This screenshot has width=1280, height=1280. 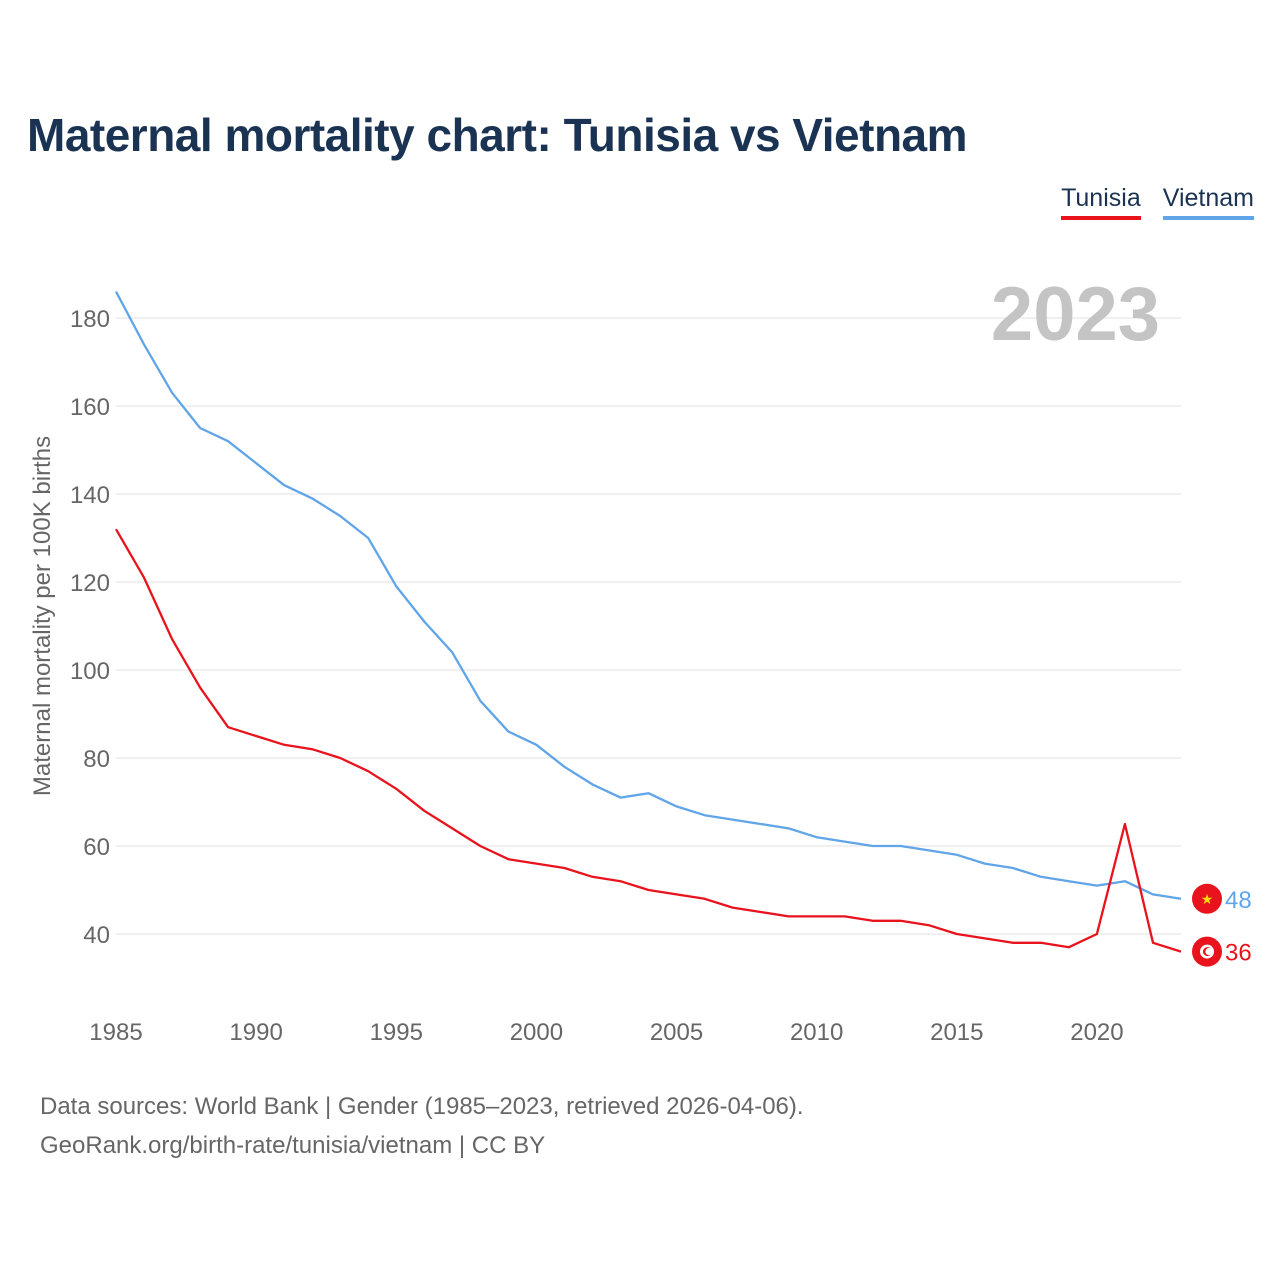 I want to click on x-tick-label: 2015, so click(x=956, y=1032).